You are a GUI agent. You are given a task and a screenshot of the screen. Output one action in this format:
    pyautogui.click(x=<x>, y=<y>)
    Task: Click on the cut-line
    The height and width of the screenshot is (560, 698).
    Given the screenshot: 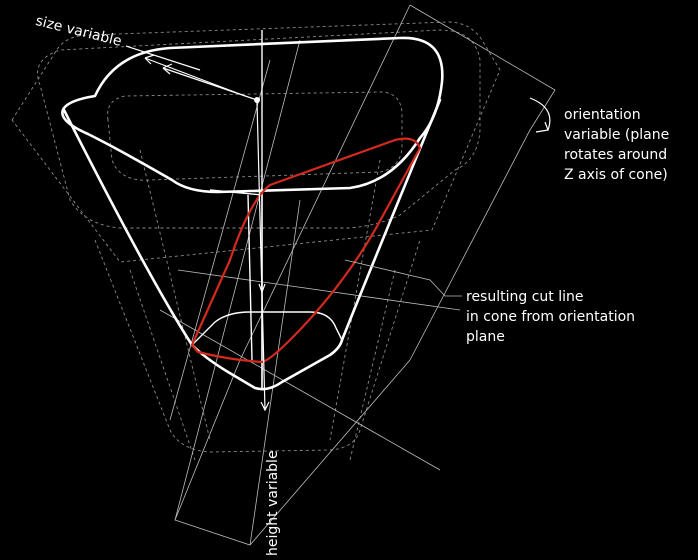 What is the action you would take?
    pyautogui.click(x=306, y=250)
    